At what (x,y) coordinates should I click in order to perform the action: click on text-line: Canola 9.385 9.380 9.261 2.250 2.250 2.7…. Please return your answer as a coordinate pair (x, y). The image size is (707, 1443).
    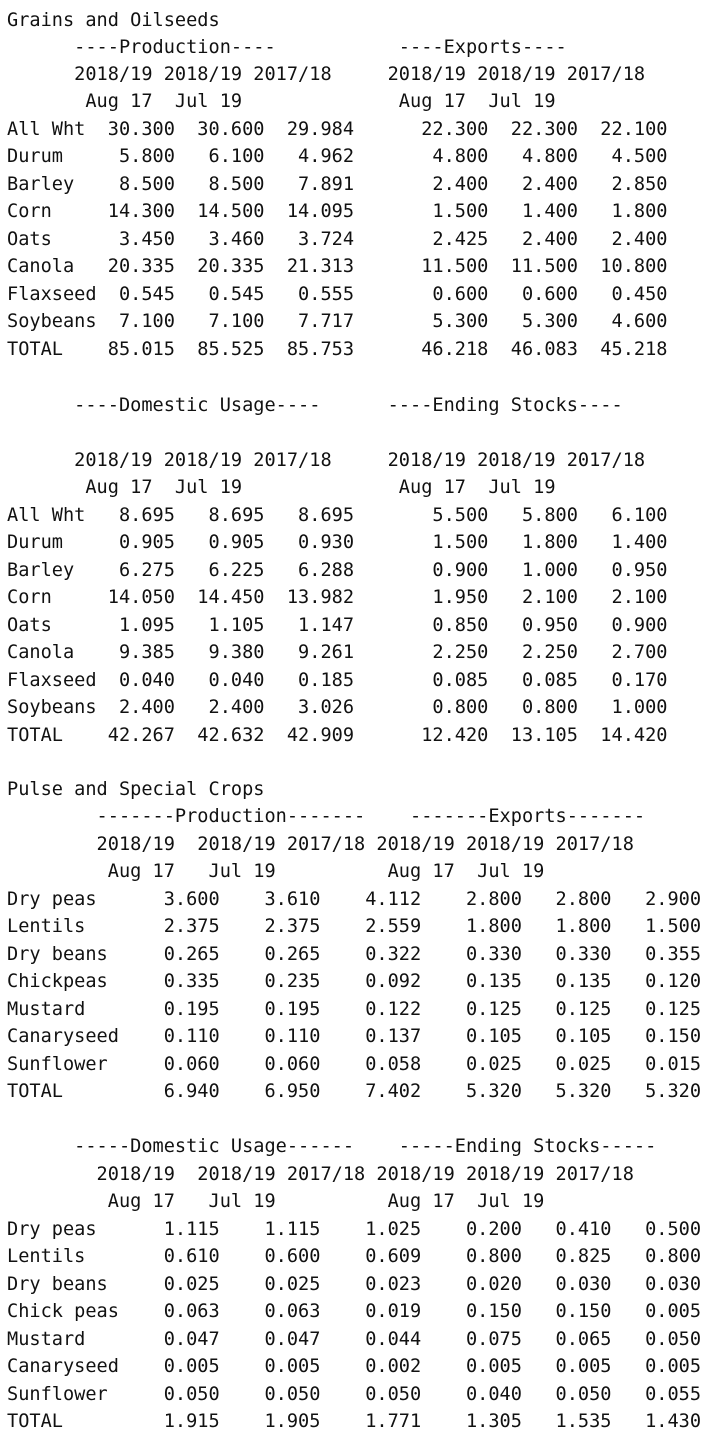
    Looking at the image, I should click on (337, 652).